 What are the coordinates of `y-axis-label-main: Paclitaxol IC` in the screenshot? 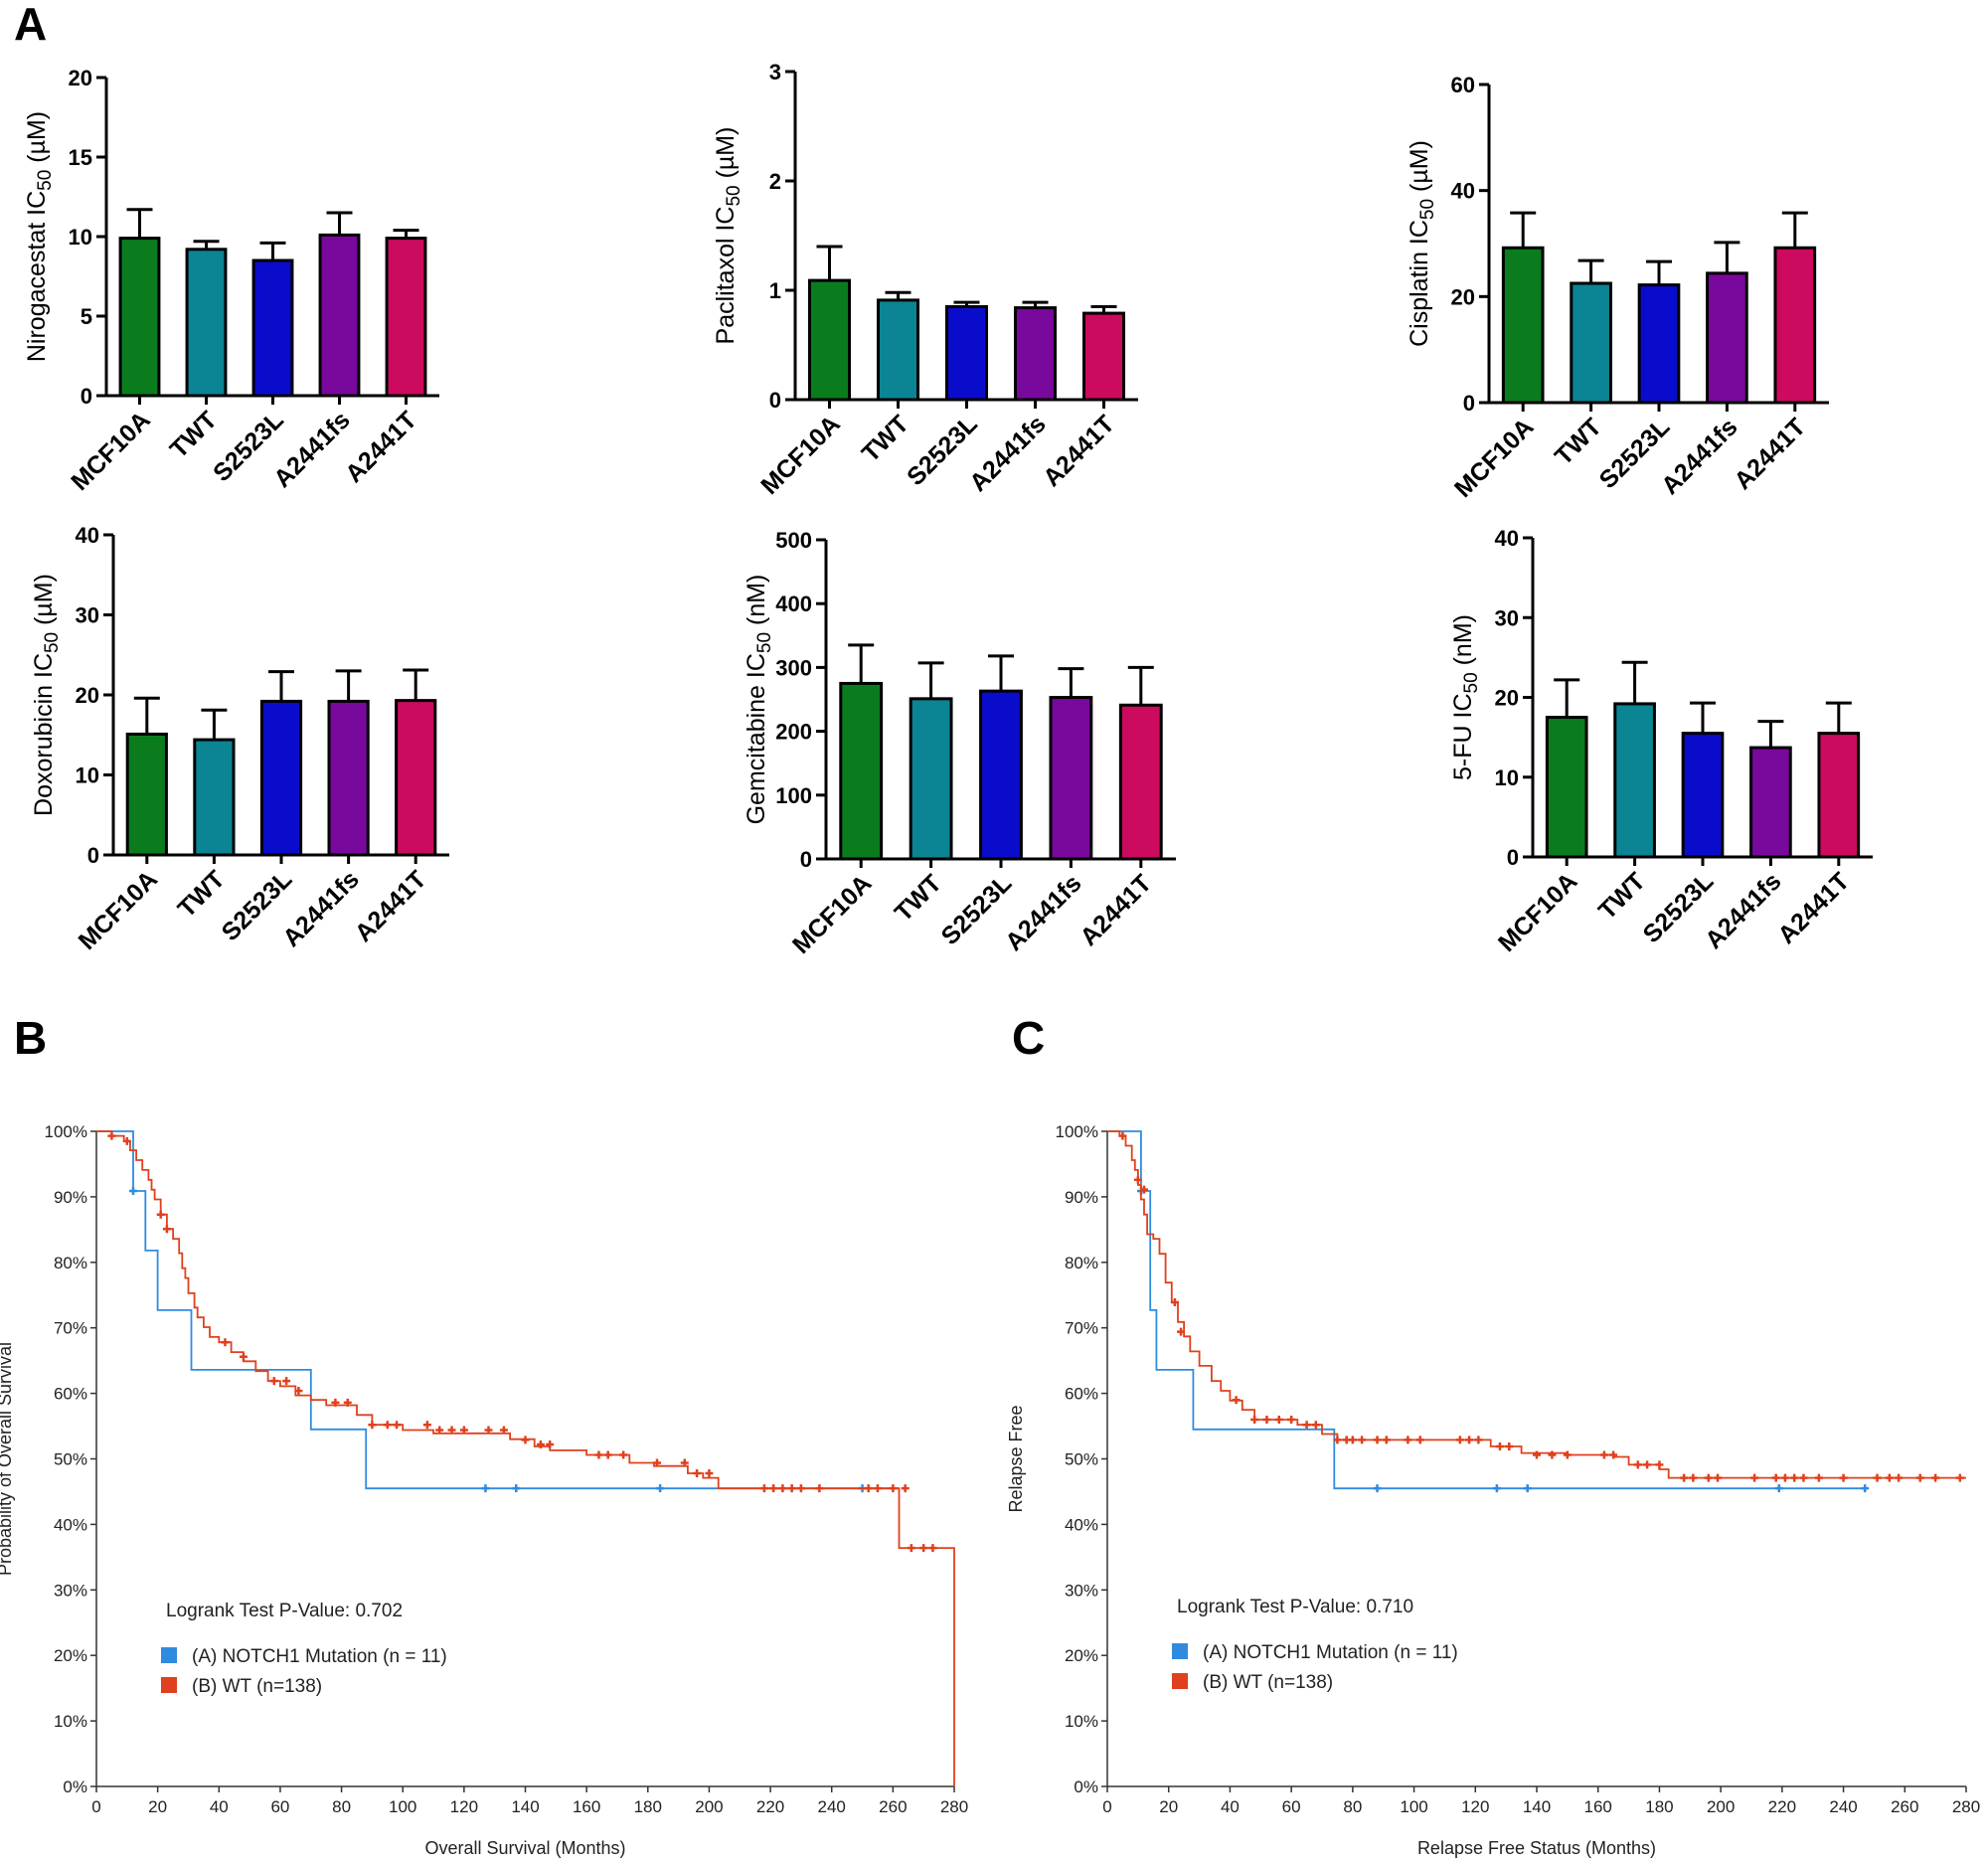 It's located at (726, 276).